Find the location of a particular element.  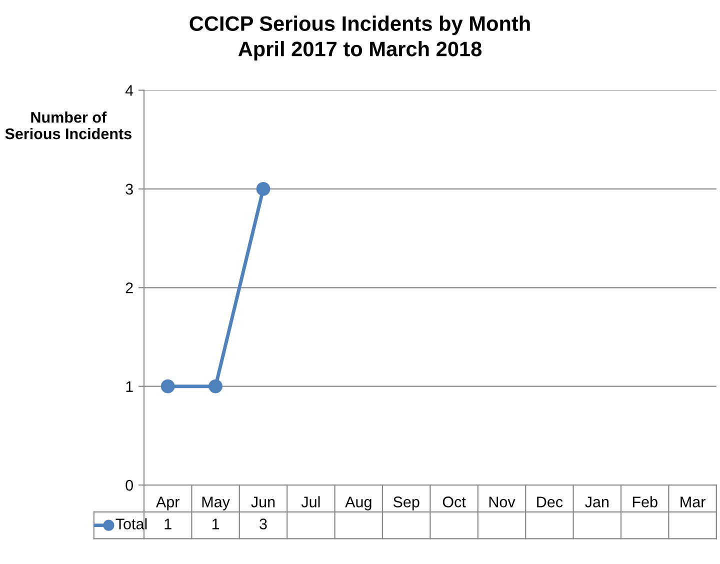

x-tick-label: Jun is located at coordinates (263, 502).